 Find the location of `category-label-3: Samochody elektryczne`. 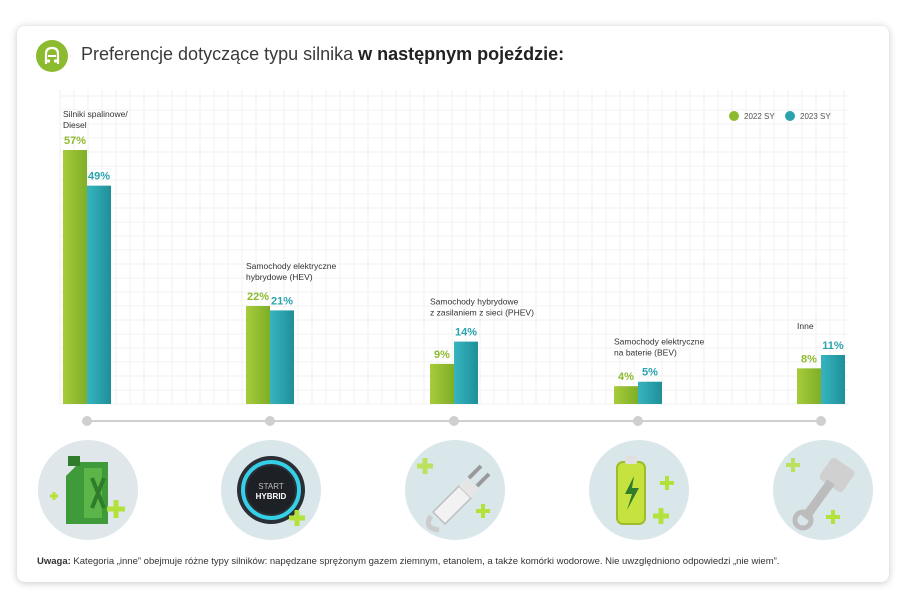

category-label-3: Samochody elektryczne is located at coordinates (659, 342).